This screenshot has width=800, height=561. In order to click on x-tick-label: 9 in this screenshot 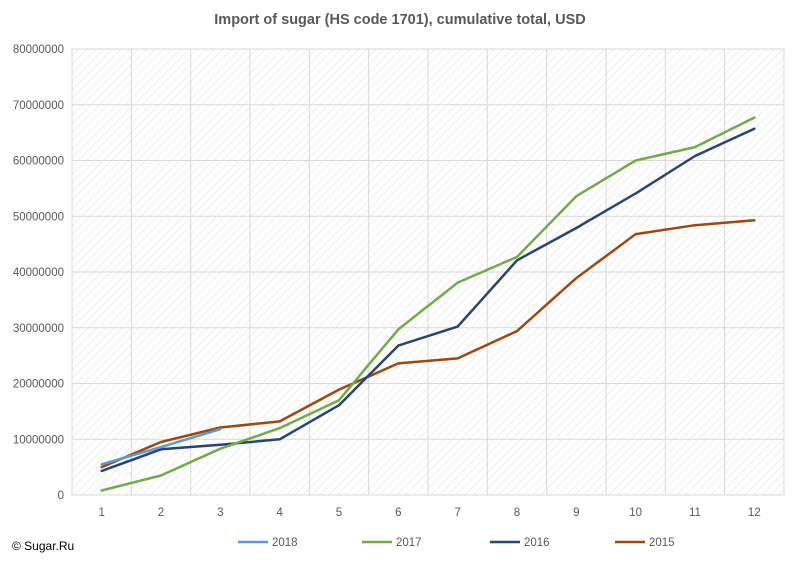, I will do `click(576, 513)`.